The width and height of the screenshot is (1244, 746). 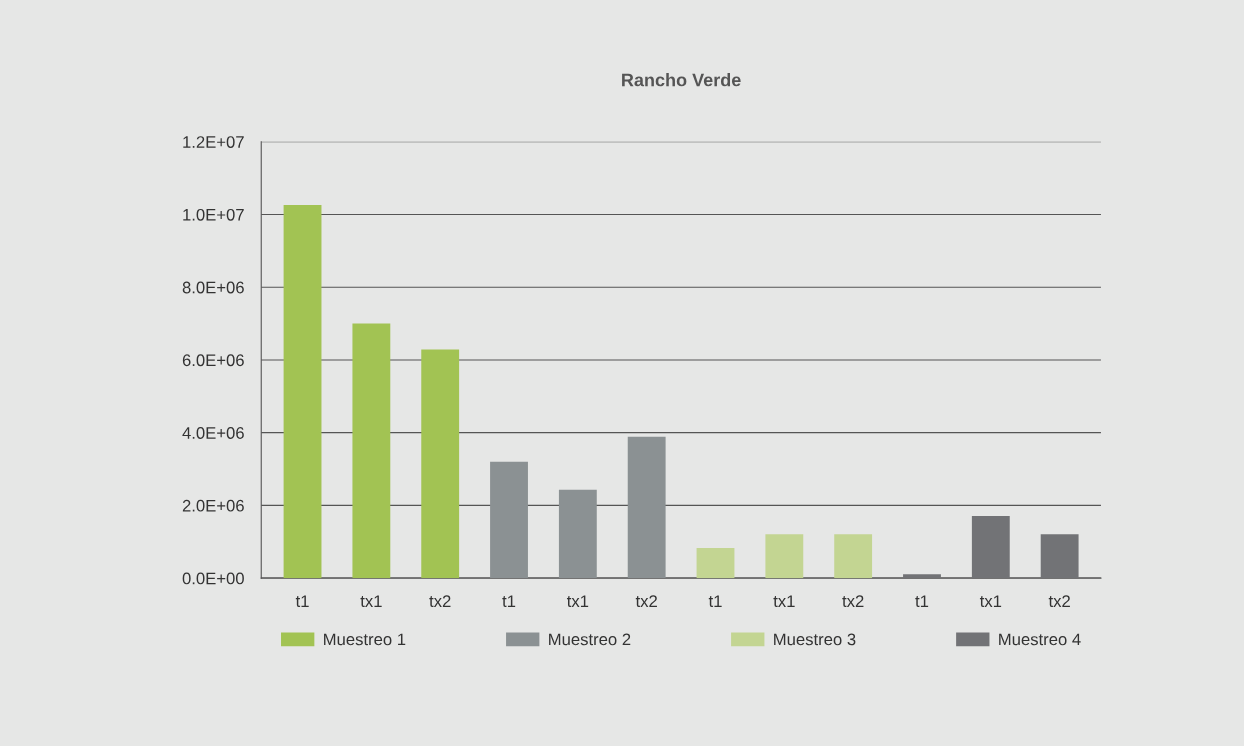 What do you see at coordinates (213, 578) in the screenshot?
I see `y-tick-label: 0.0E+00` at bounding box center [213, 578].